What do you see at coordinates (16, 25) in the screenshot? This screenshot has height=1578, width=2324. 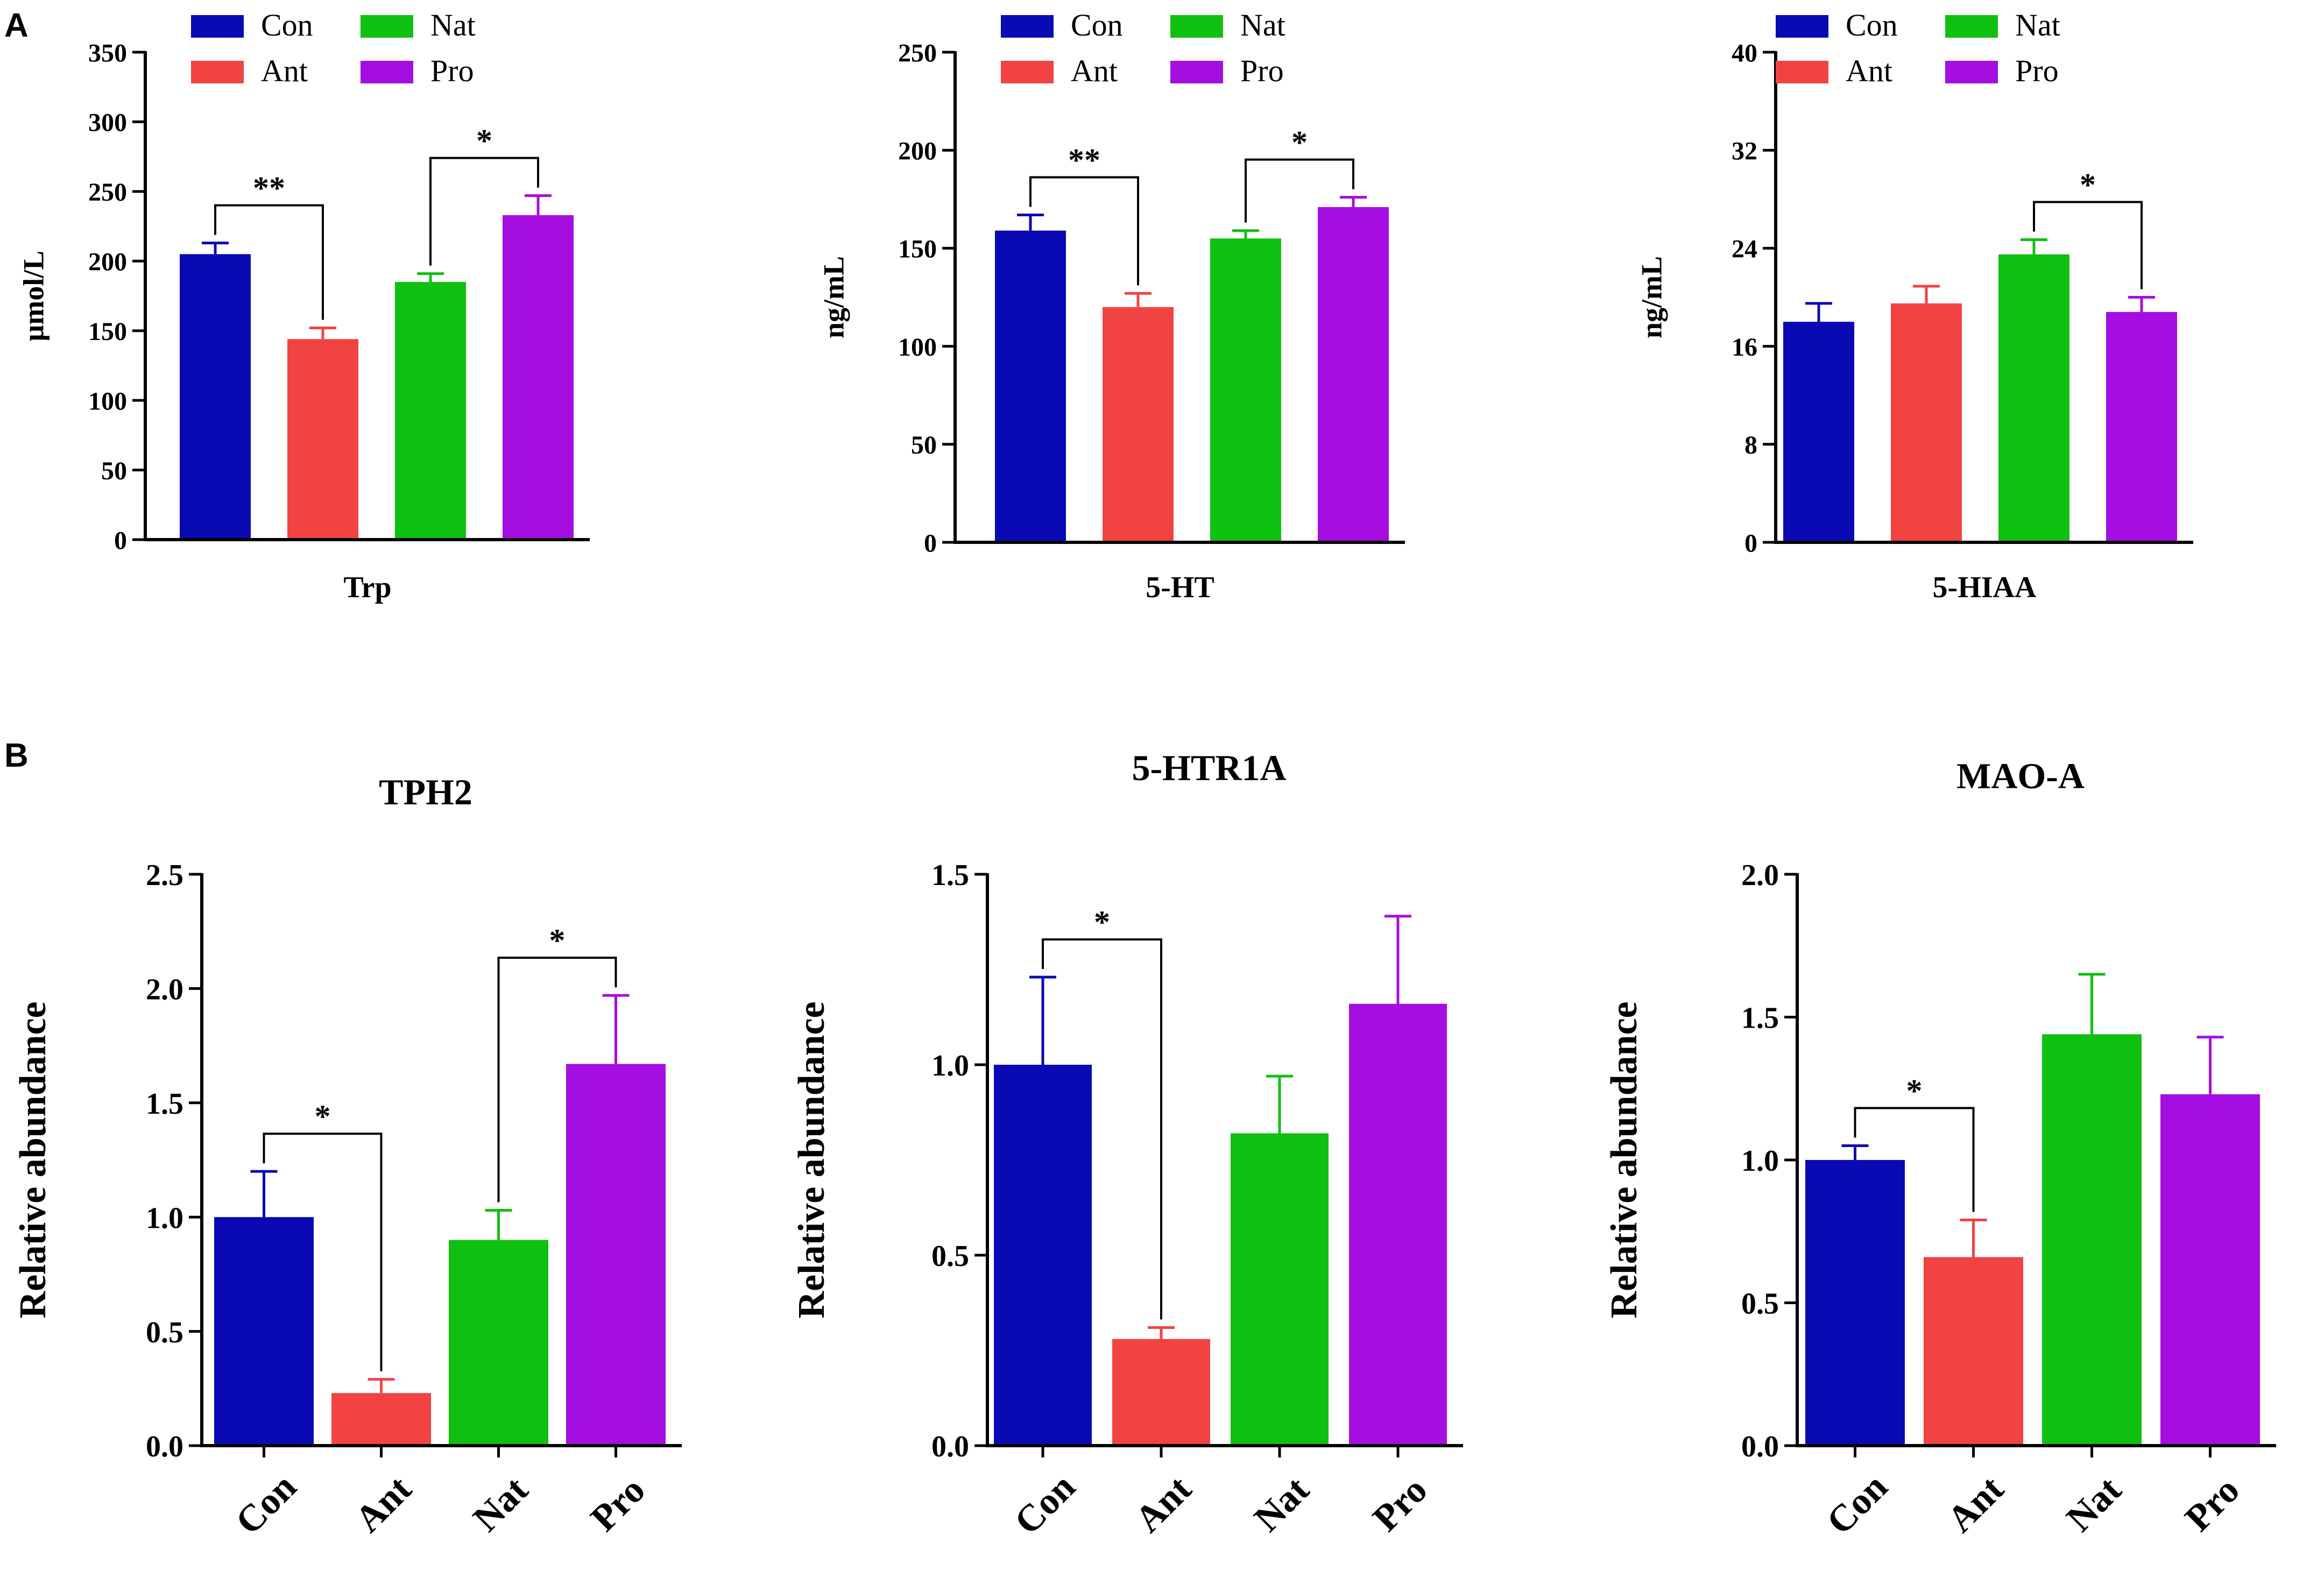 I see `panel-a-label: A` at bounding box center [16, 25].